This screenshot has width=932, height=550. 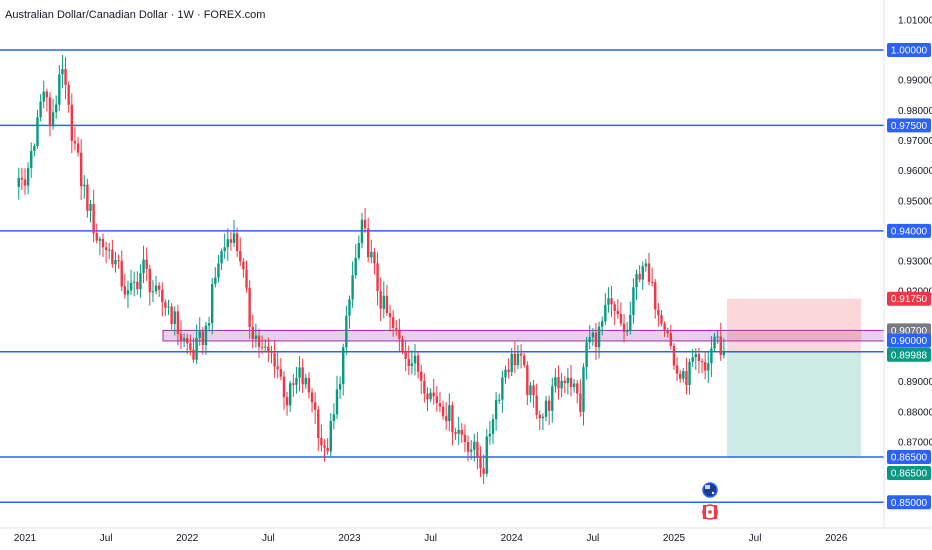 I want to click on price-tag-label: 0.90000, so click(x=909, y=341).